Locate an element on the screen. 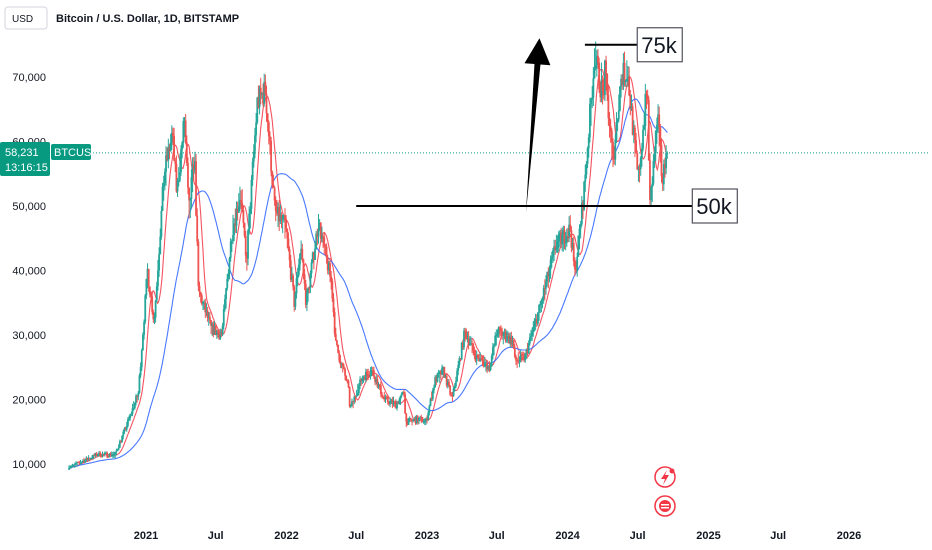 This screenshot has height=550, width=932. level-label-box is located at coordinates (714, 206).